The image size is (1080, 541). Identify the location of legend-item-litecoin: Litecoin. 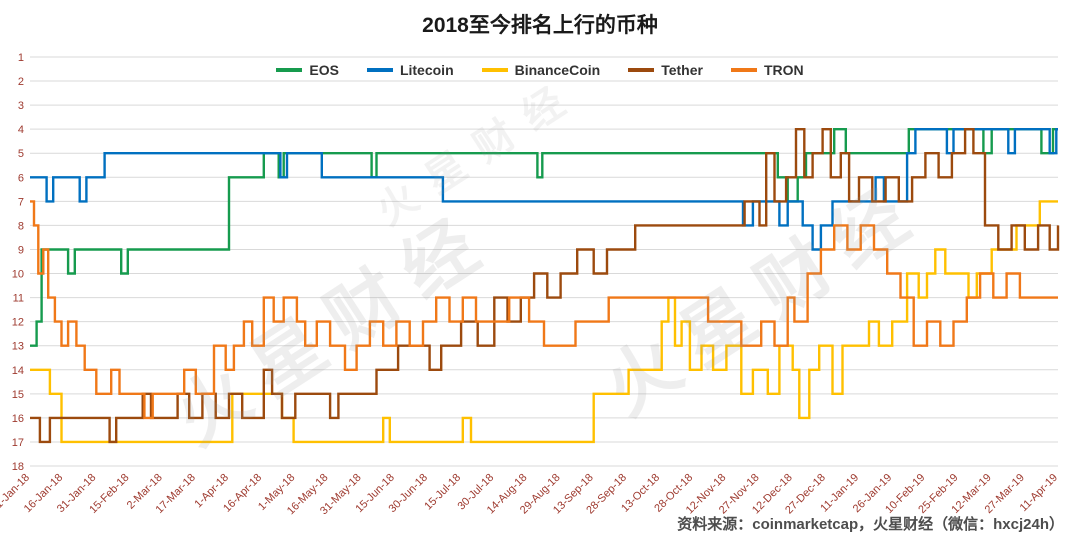
(410, 70).